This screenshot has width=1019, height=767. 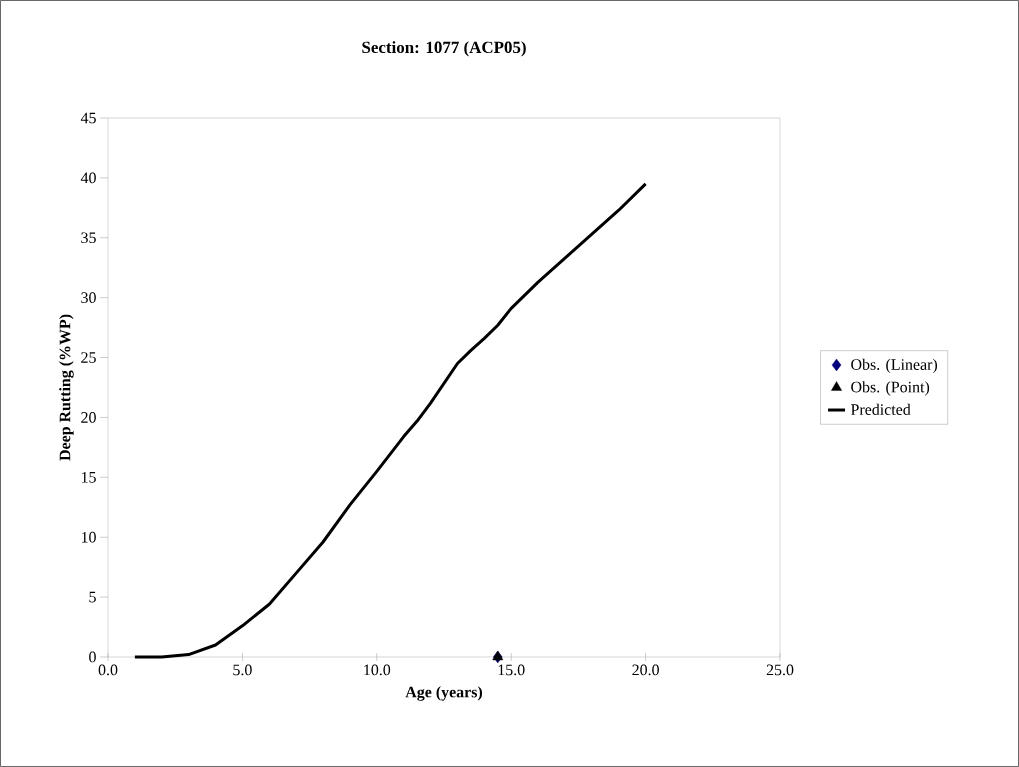 What do you see at coordinates (444, 49) in the screenshot?
I see `chart-title: Section: 1077 (ACP05)` at bounding box center [444, 49].